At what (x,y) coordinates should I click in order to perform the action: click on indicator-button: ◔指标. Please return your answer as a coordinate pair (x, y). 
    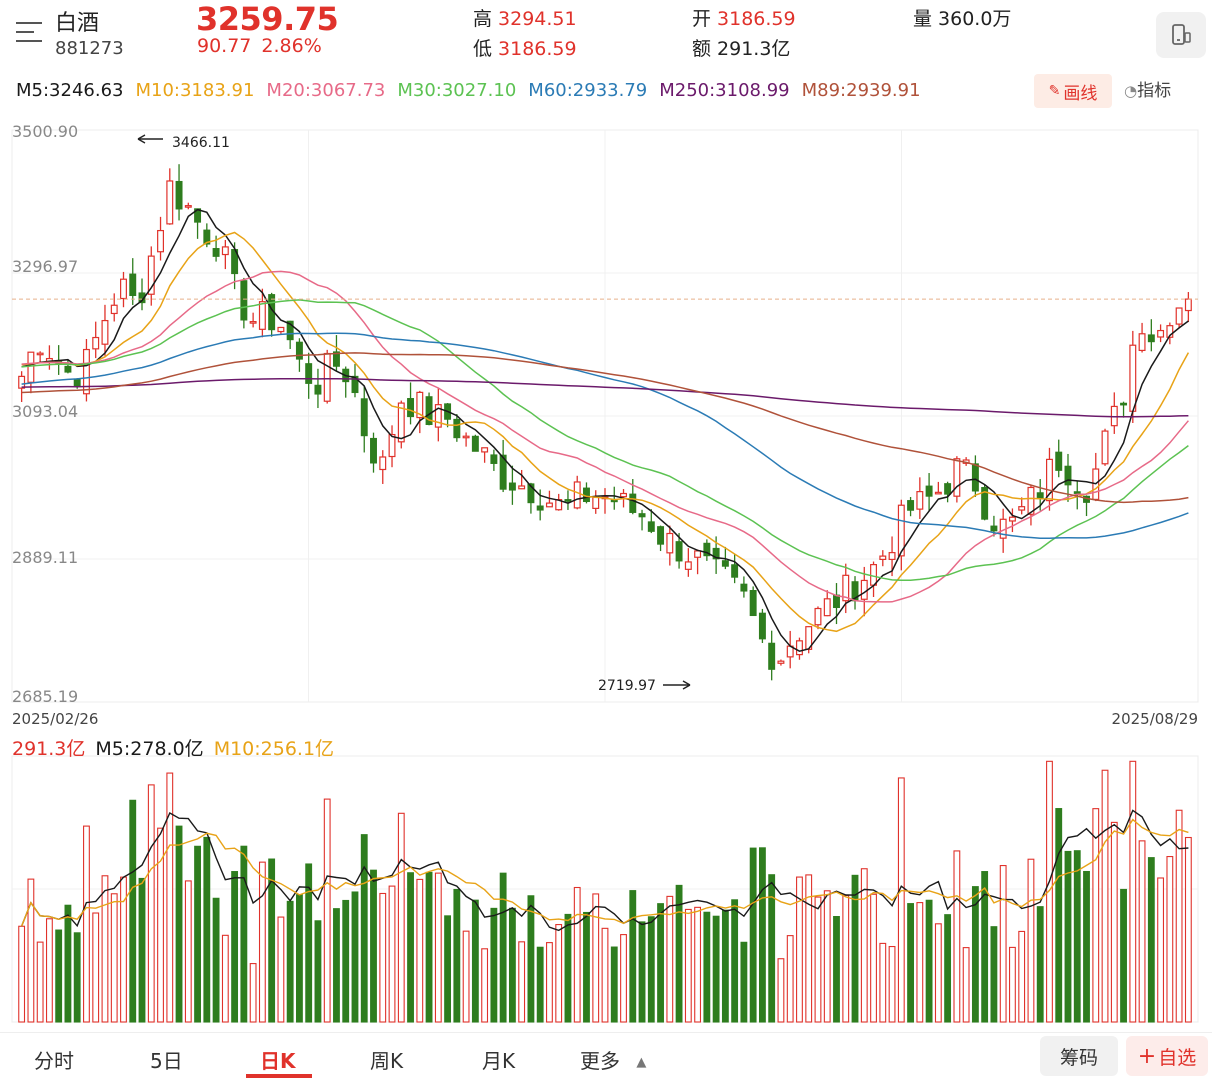
    Looking at the image, I should click on (1147, 88).